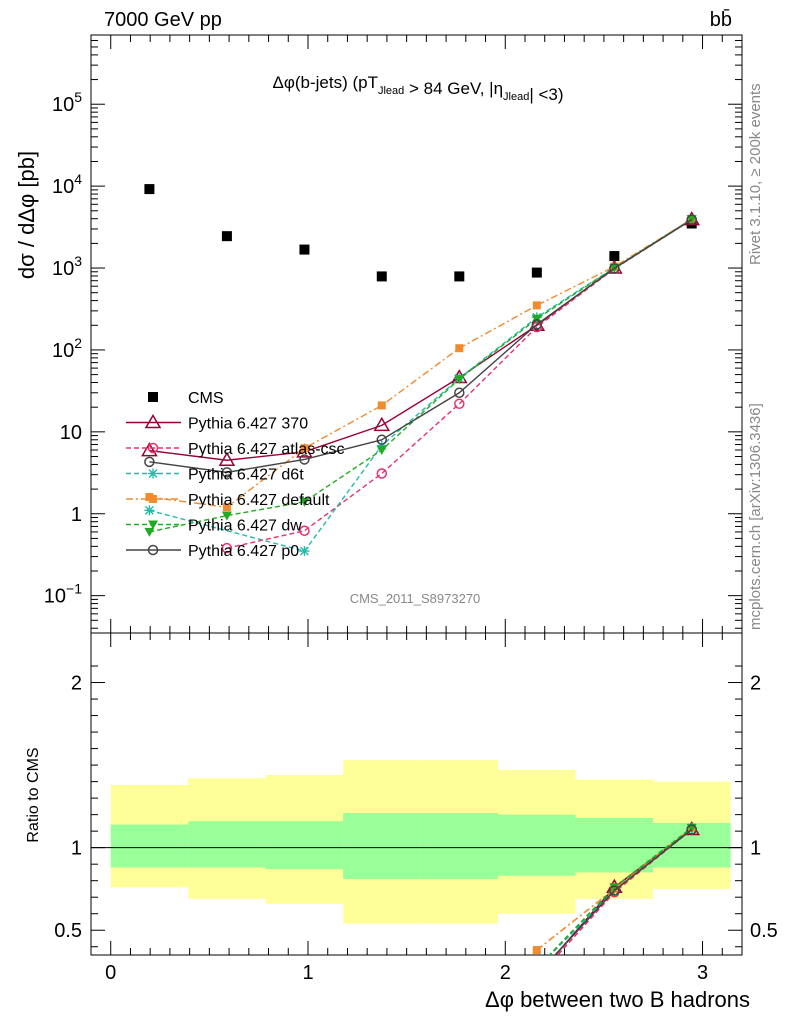 This screenshot has height=1024, width=786. What do you see at coordinates (74, 589) in the screenshot?
I see `y-tick-exponent: −1` at bounding box center [74, 589].